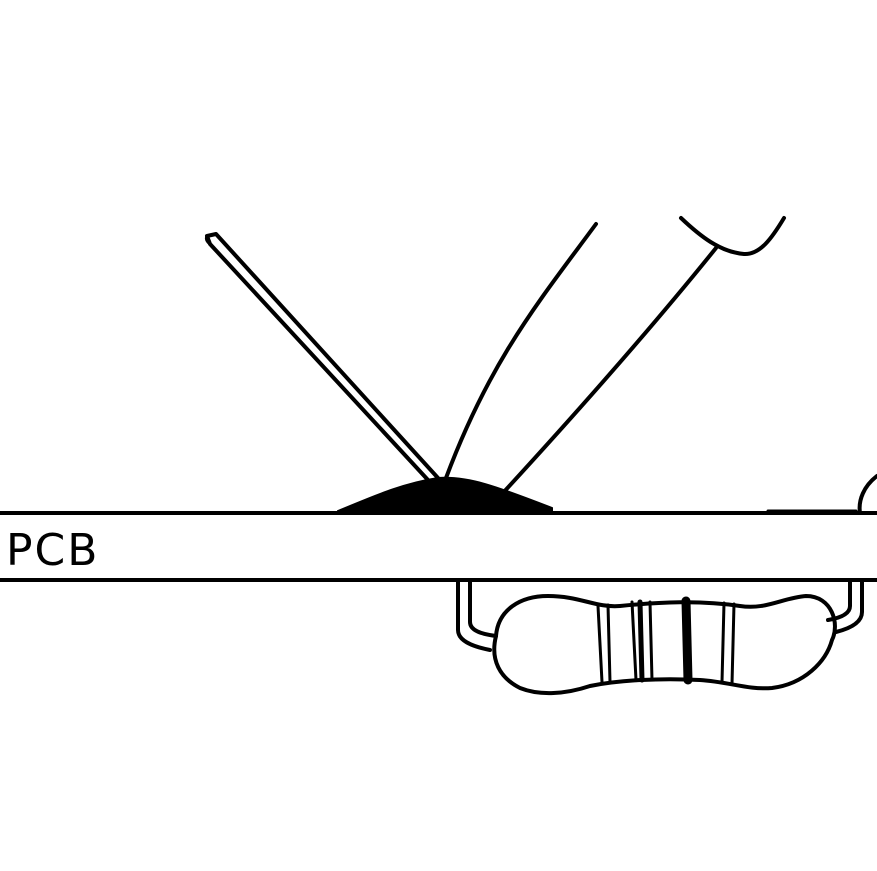 This screenshot has width=877, height=871. What do you see at coordinates (660, 638) in the screenshot?
I see `resistor` at bounding box center [660, 638].